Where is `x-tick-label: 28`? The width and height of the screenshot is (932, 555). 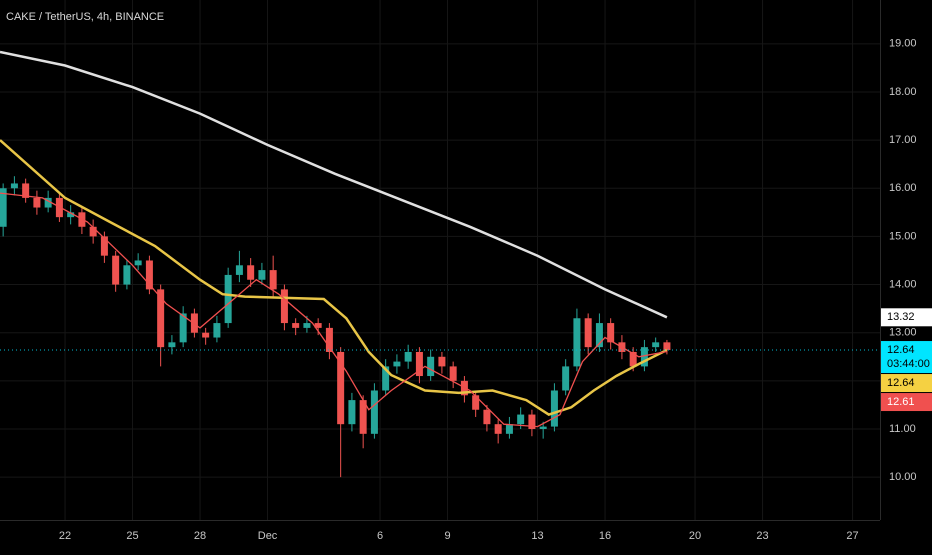 x-tick-label: 28 is located at coordinates (200, 536).